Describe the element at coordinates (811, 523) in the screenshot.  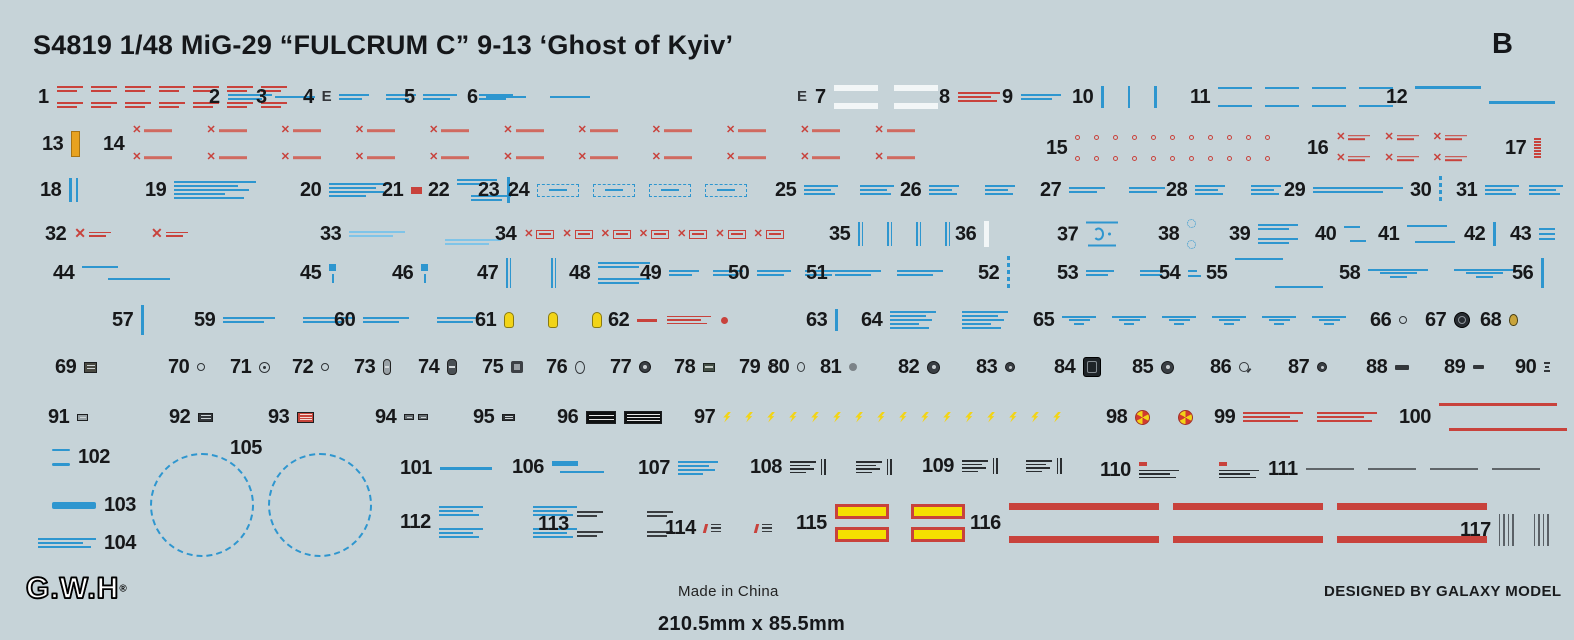
I see `decal-number: 115` at that location.